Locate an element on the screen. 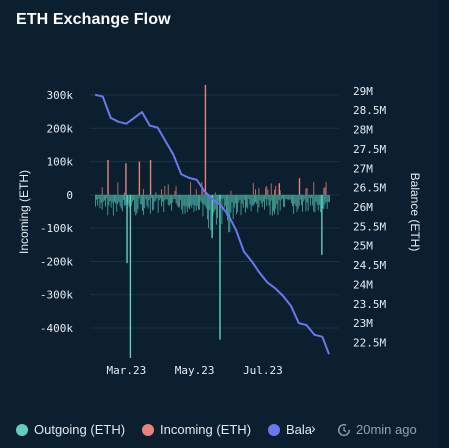 The height and width of the screenshot is (448, 449). x-tick-label: May.23 is located at coordinates (195, 370).